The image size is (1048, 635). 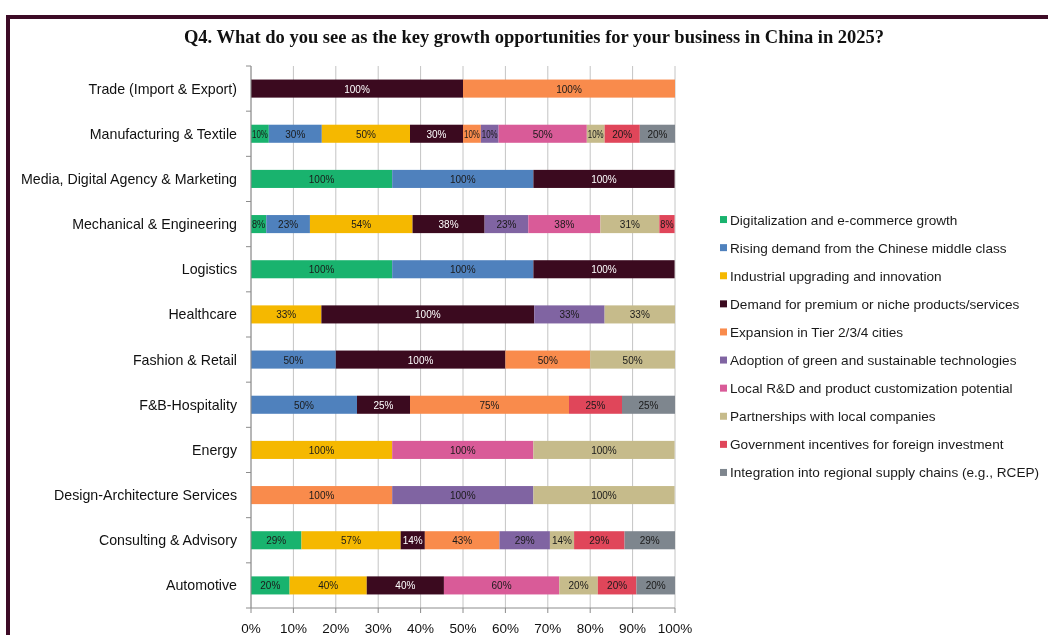 I want to click on legend-label: Partnerships with local companies, so click(x=833, y=416).